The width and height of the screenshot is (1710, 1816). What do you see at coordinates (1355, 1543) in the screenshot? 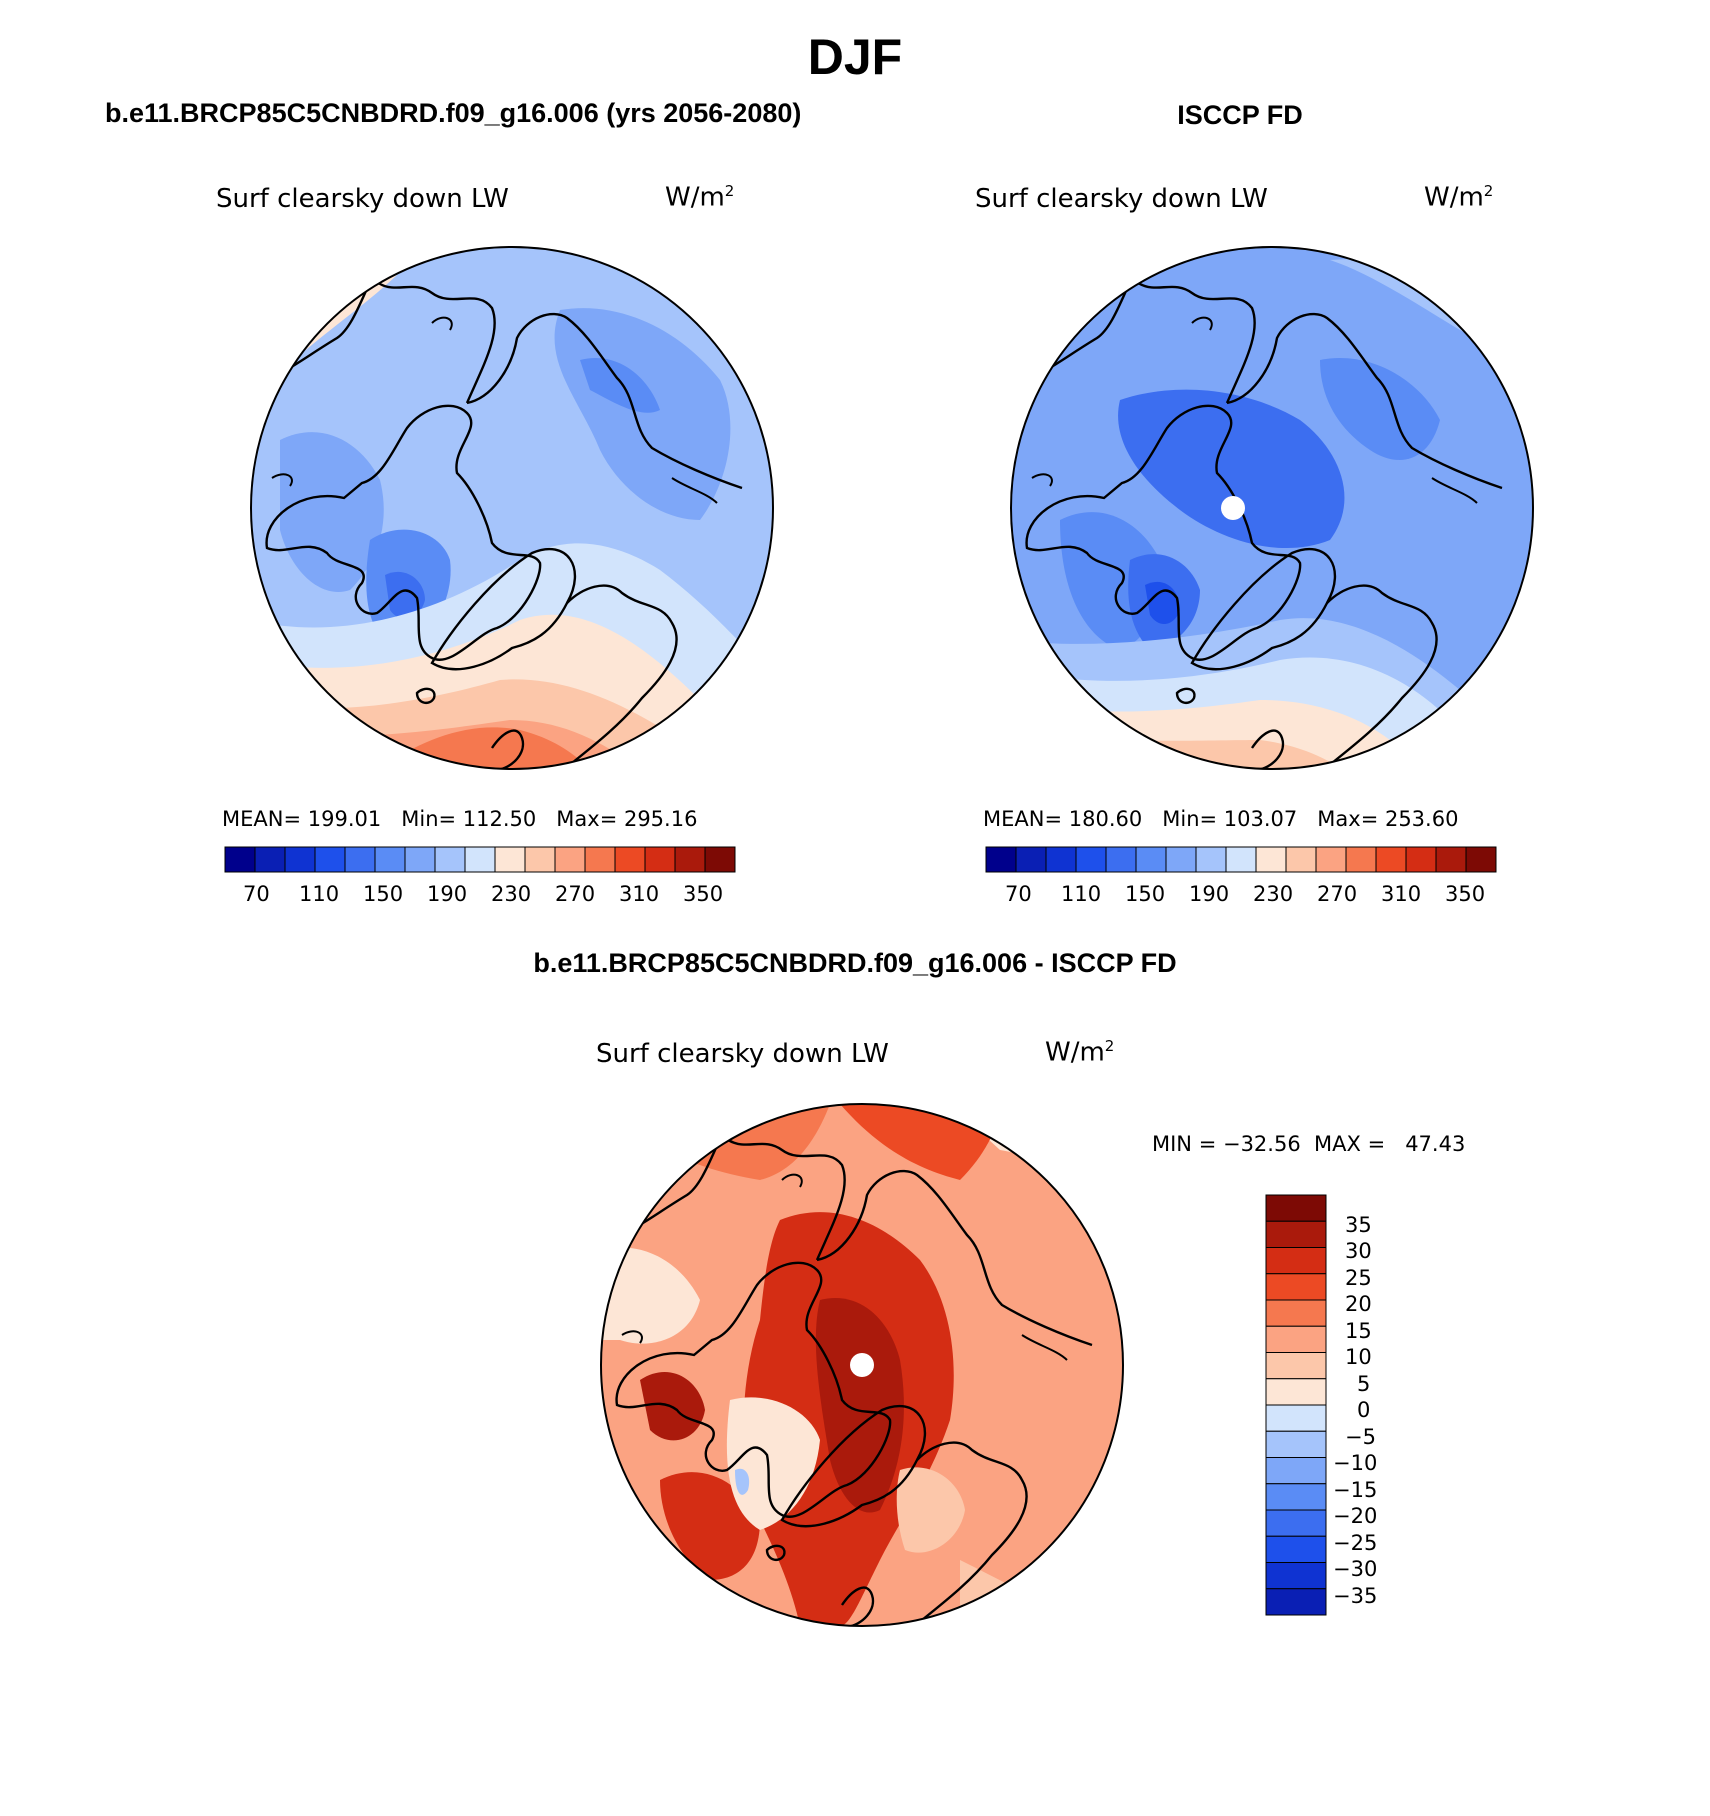
I see `colorbar-tick: −25` at bounding box center [1355, 1543].